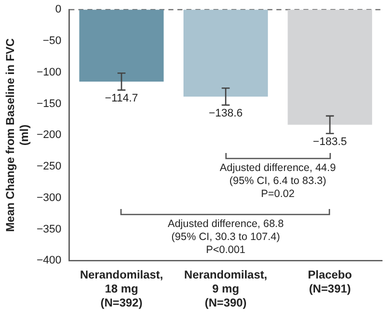 The width and height of the screenshot is (392, 322). Describe the element at coordinates (226, 237) in the screenshot. I see `annotation: Adjusted difference, 68.8 (95% CI, 30.3 to 107.4) P<0.001` at that location.